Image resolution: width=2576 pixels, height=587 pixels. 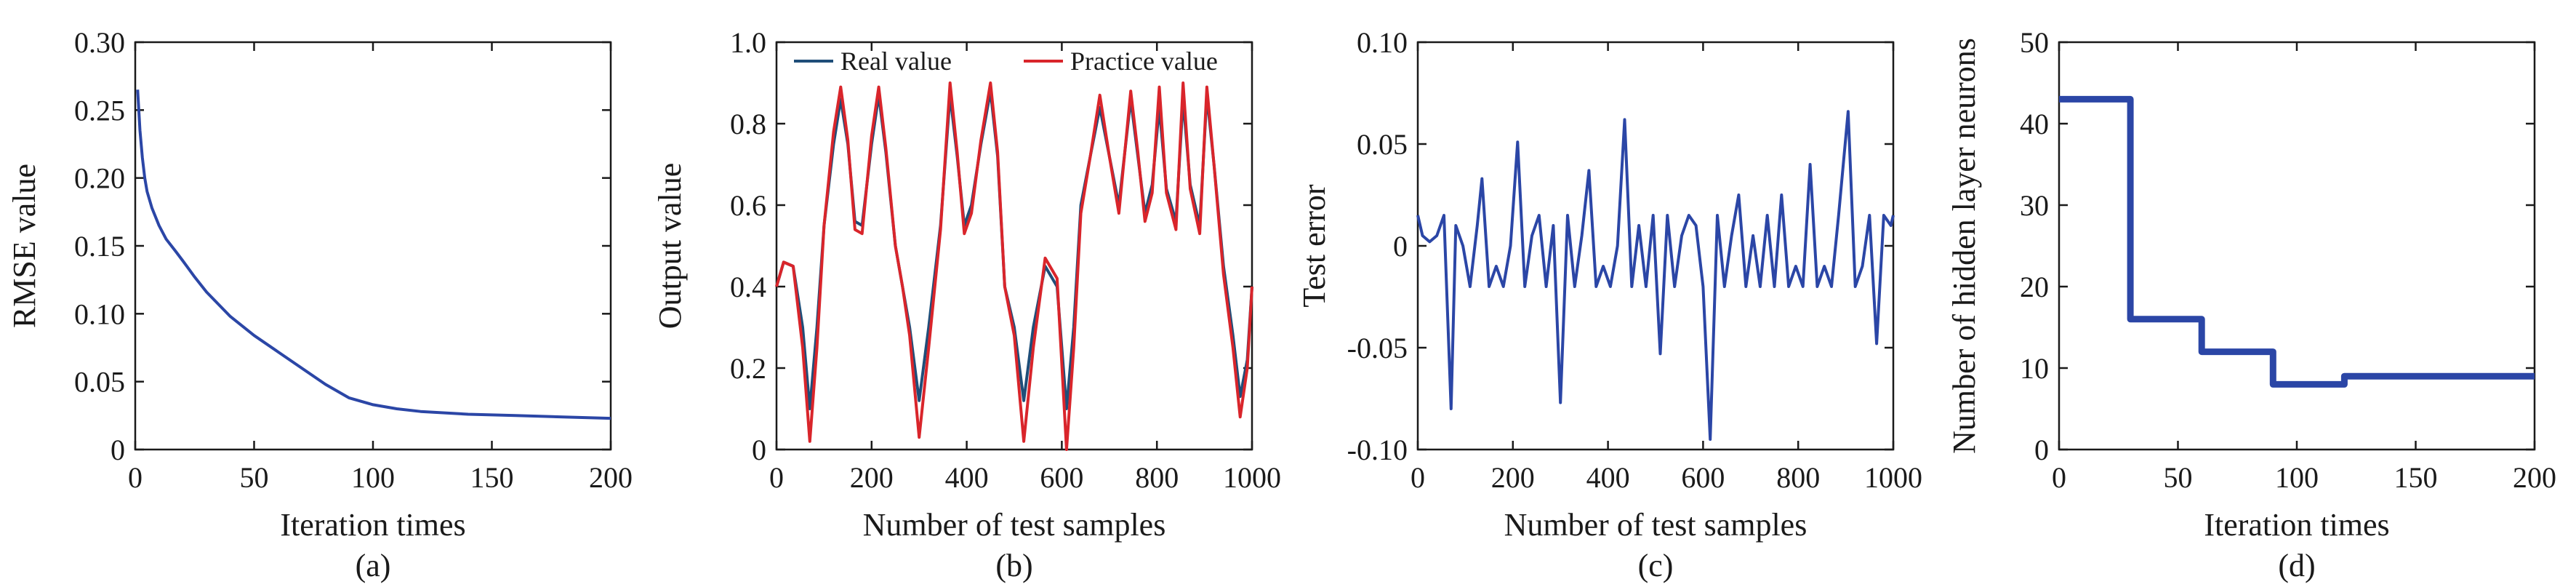 I want to click on y-tick-label: 40, so click(x=2035, y=124).